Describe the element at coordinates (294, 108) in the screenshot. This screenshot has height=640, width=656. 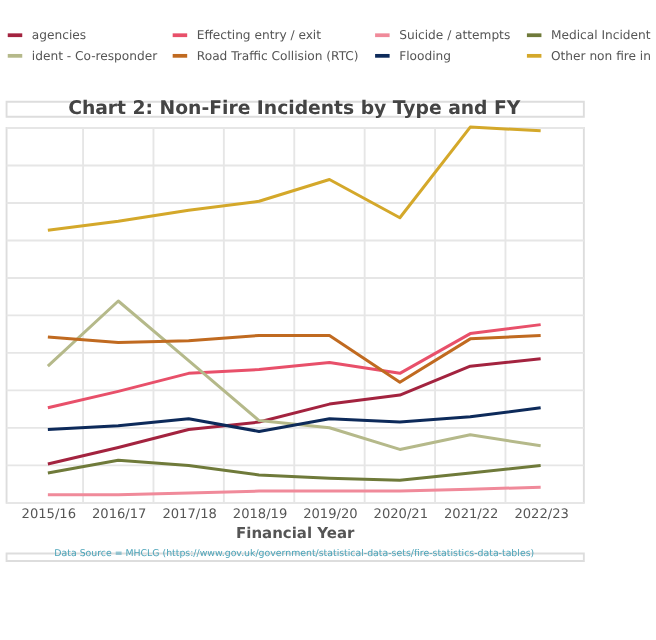
I see `chart-title: Chart 2: Non-Fire Incidents by Type and FY` at that location.